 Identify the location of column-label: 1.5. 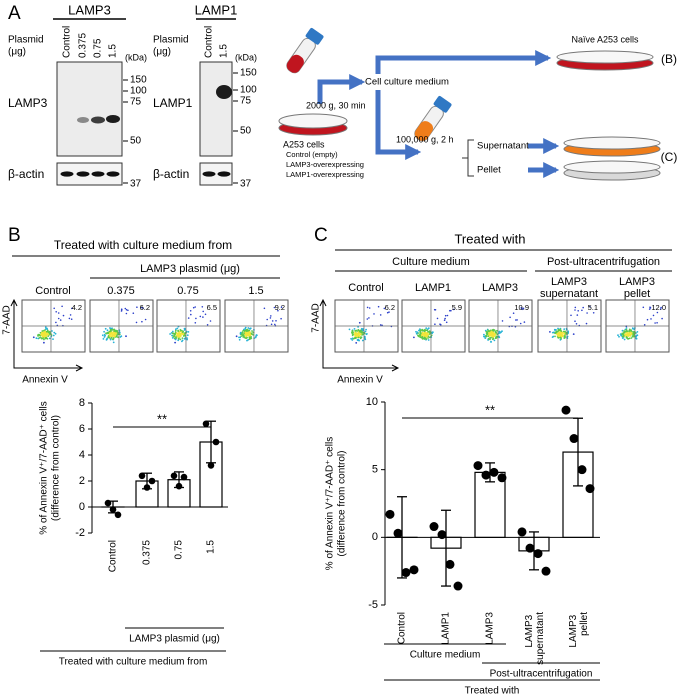
(255, 291).